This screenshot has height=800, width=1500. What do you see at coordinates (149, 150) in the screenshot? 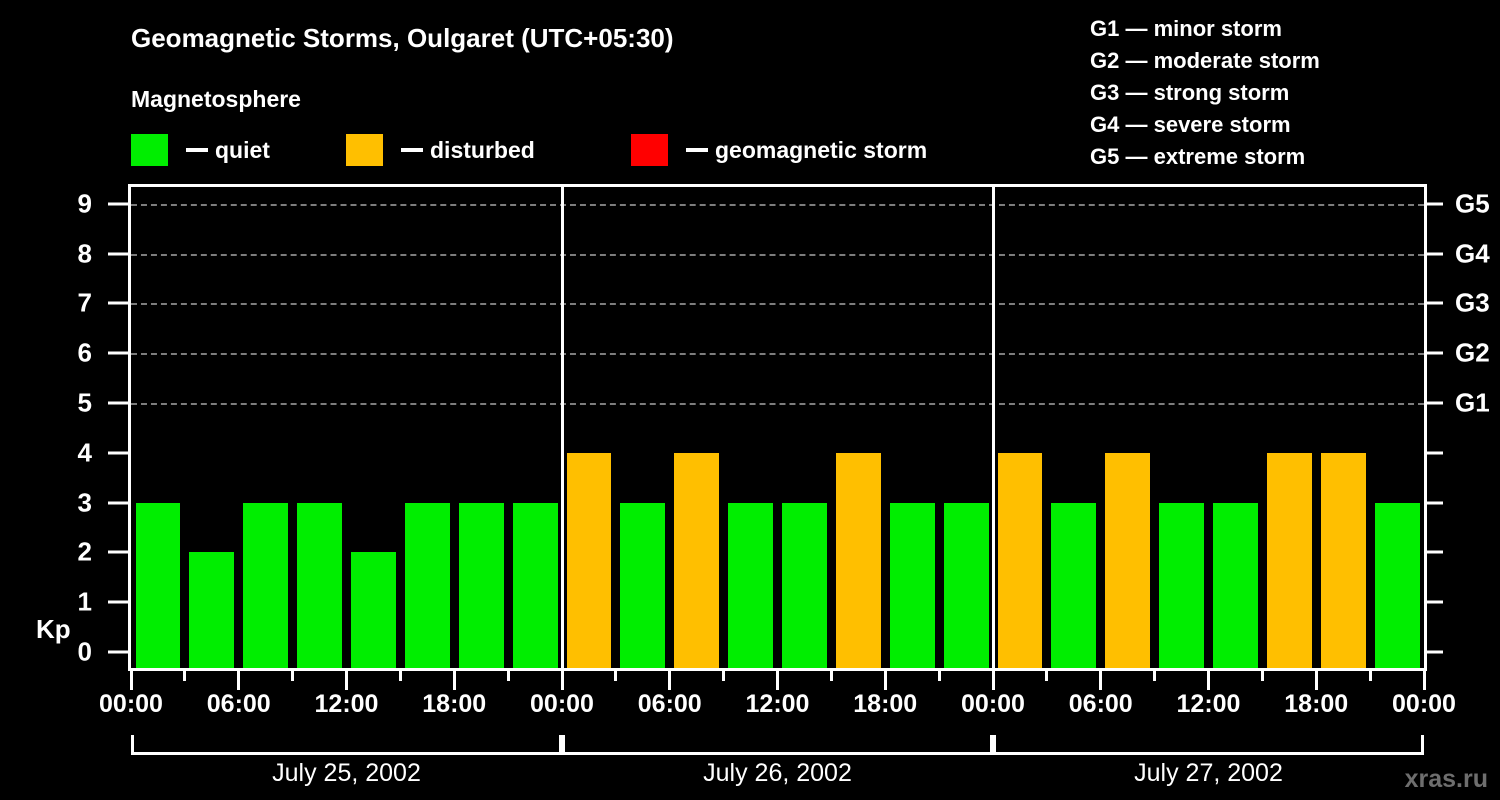
I see `legend-swatch-quiet` at bounding box center [149, 150].